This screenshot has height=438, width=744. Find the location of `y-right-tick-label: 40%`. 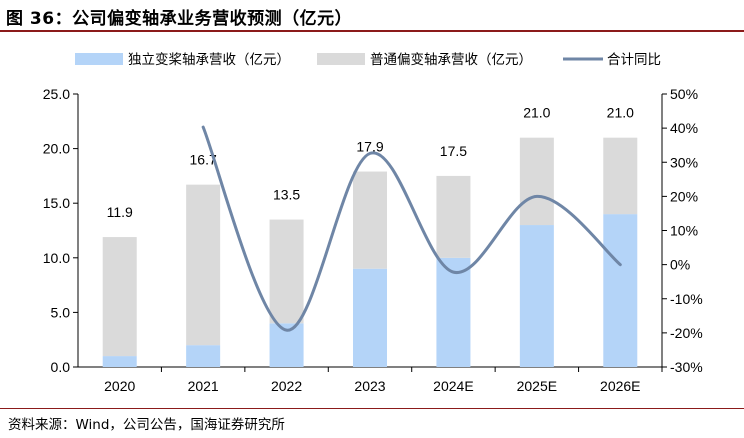

y-right-tick-label: 40% is located at coordinates (684, 128).